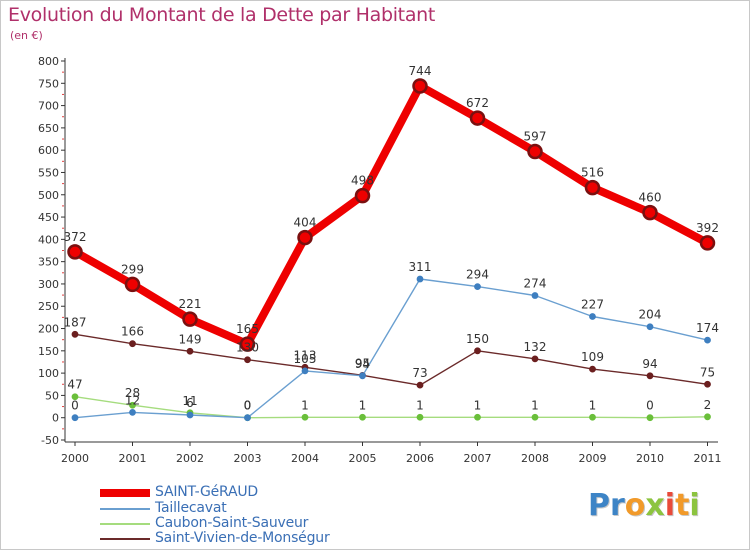 The width and height of the screenshot is (750, 550). What do you see at coordinates (206, 492) in the screenshot?
I see `legend-label-saint-geraud: SAINT-GéRAUD` at bounding box center [206, 492].